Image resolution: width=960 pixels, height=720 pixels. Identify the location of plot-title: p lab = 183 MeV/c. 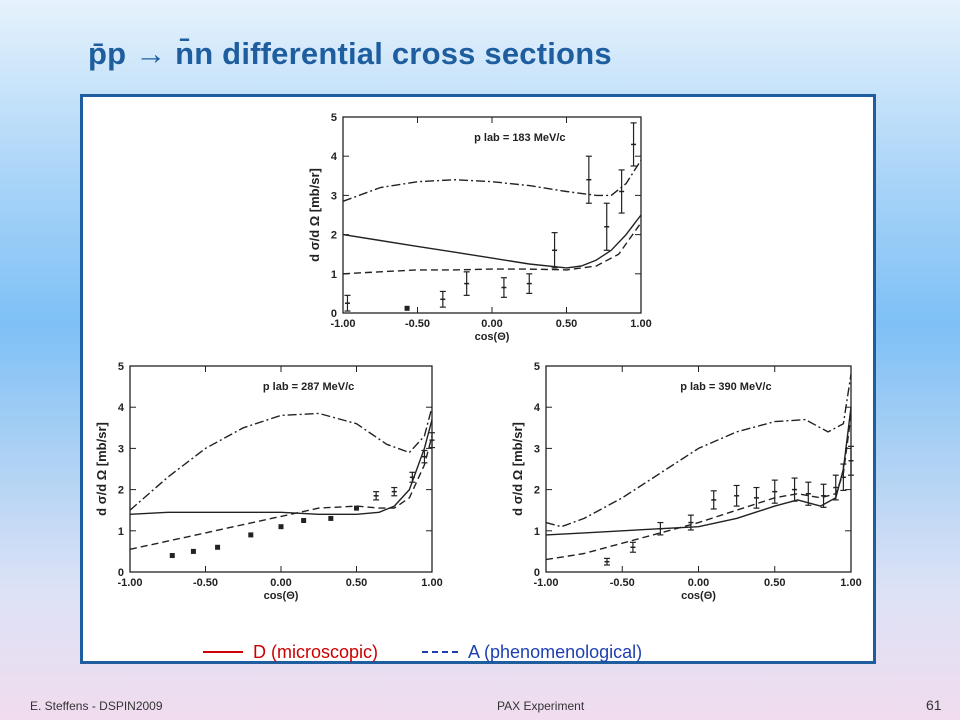
(519, 138).